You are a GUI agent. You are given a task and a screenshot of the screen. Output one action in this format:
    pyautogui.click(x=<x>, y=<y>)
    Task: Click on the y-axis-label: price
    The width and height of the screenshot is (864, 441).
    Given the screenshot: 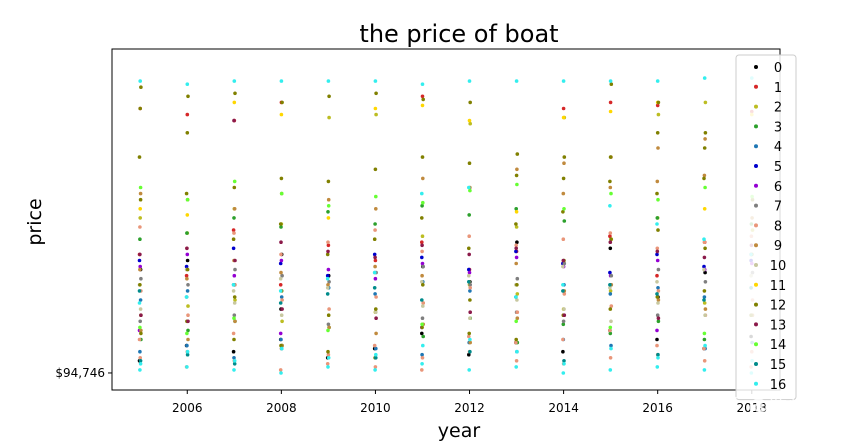 What is the action you would take?
    pyautogui.click(x=35, y=221)
    